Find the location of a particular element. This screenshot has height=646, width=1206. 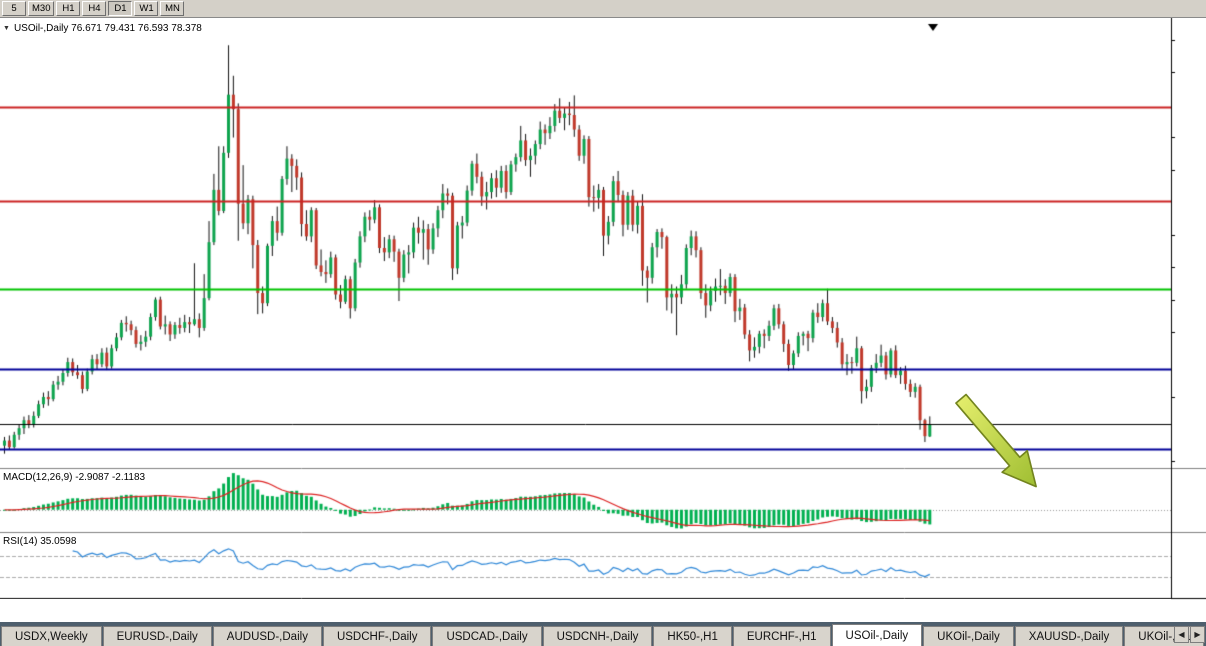

timeframe-button-h1: H1 is located at coordinates (68, 8).